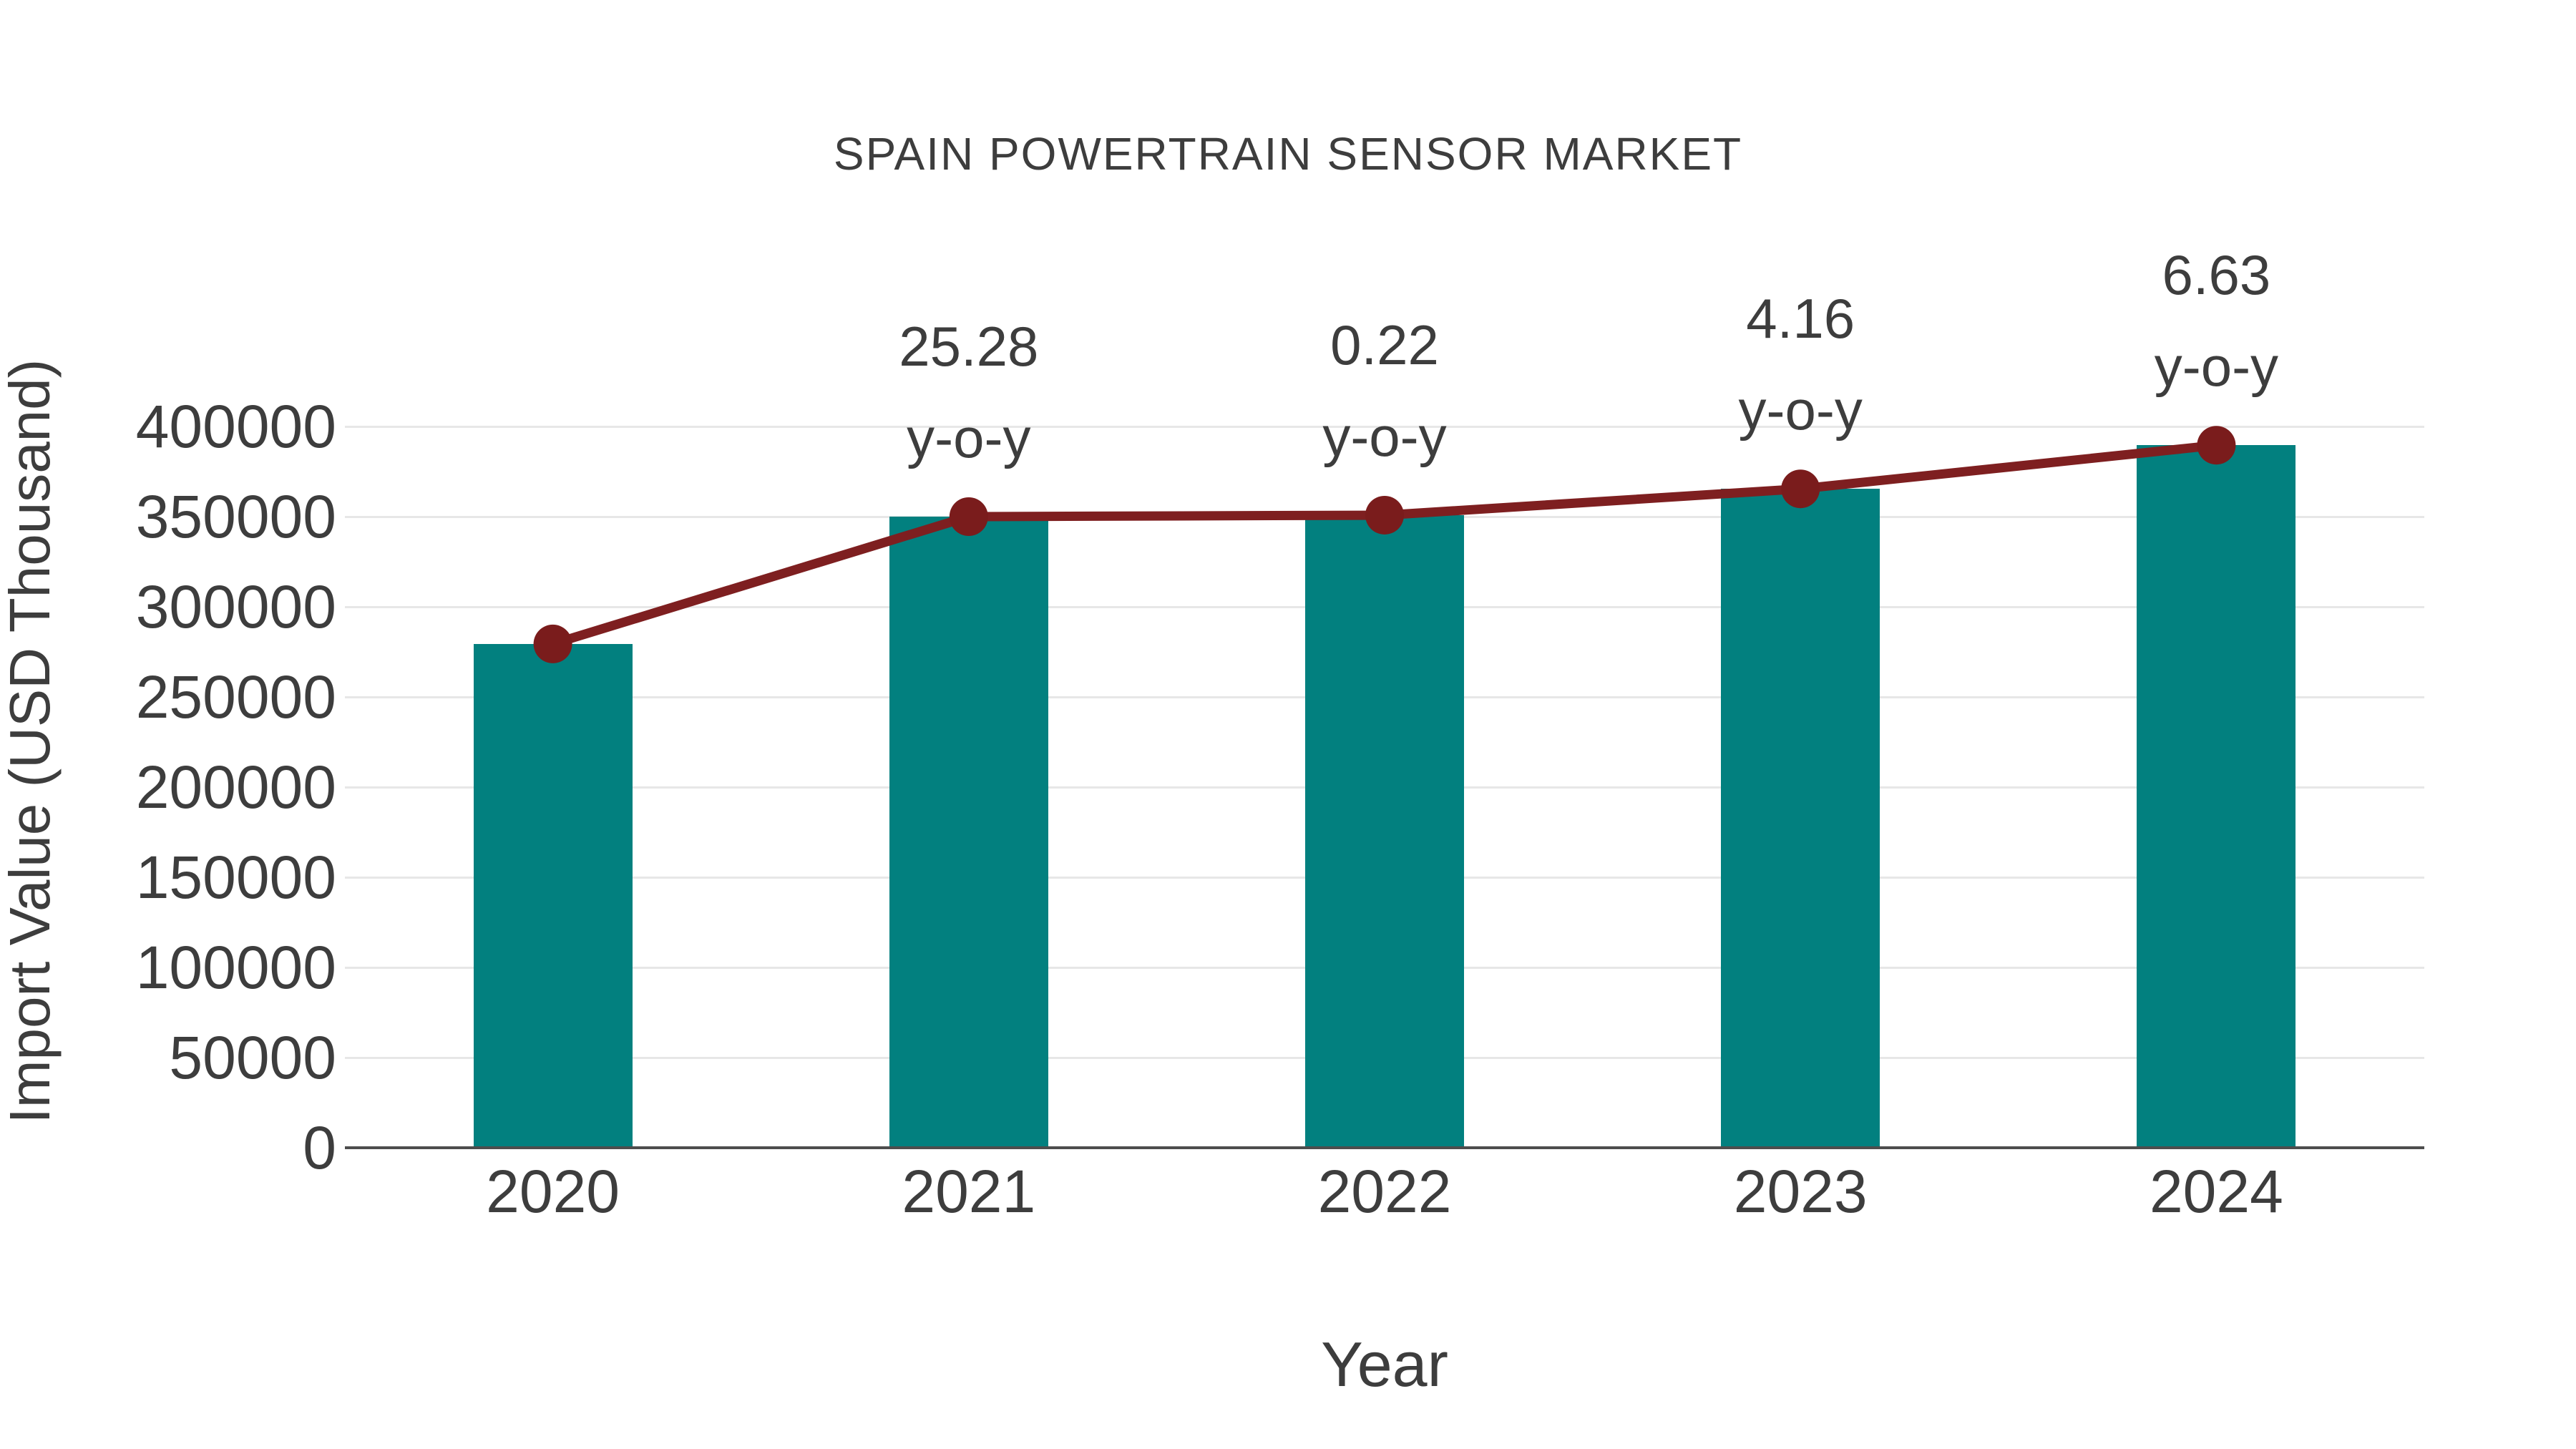  Describe the element at coordinates (235, 606) in the screenshot. I see `y-tick-label: 300000` at that location.